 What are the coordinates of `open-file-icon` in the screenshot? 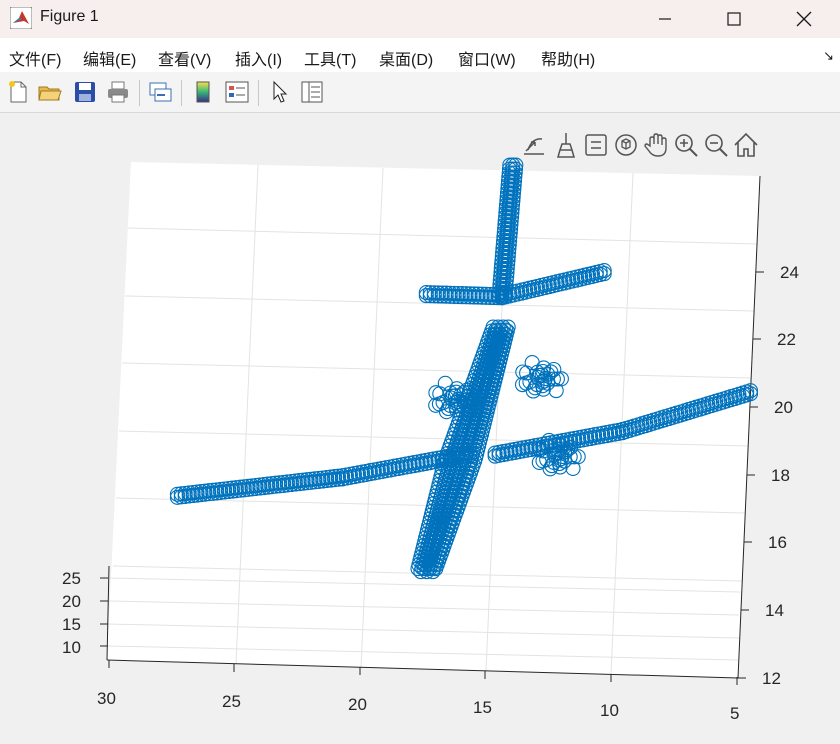 It's located at (50, 92).